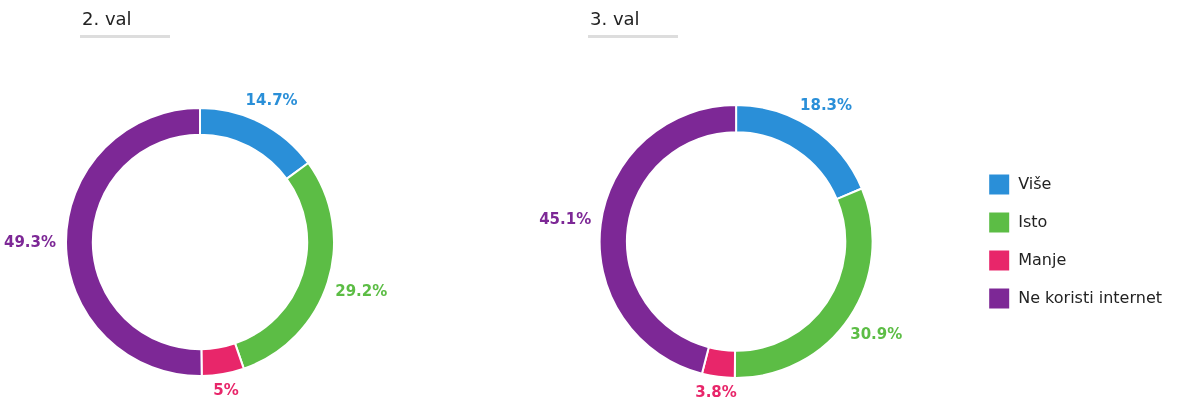  Describe the element at coordinates (271, 100) in the screenshot. I see `data-label: 14.7%` at that location.